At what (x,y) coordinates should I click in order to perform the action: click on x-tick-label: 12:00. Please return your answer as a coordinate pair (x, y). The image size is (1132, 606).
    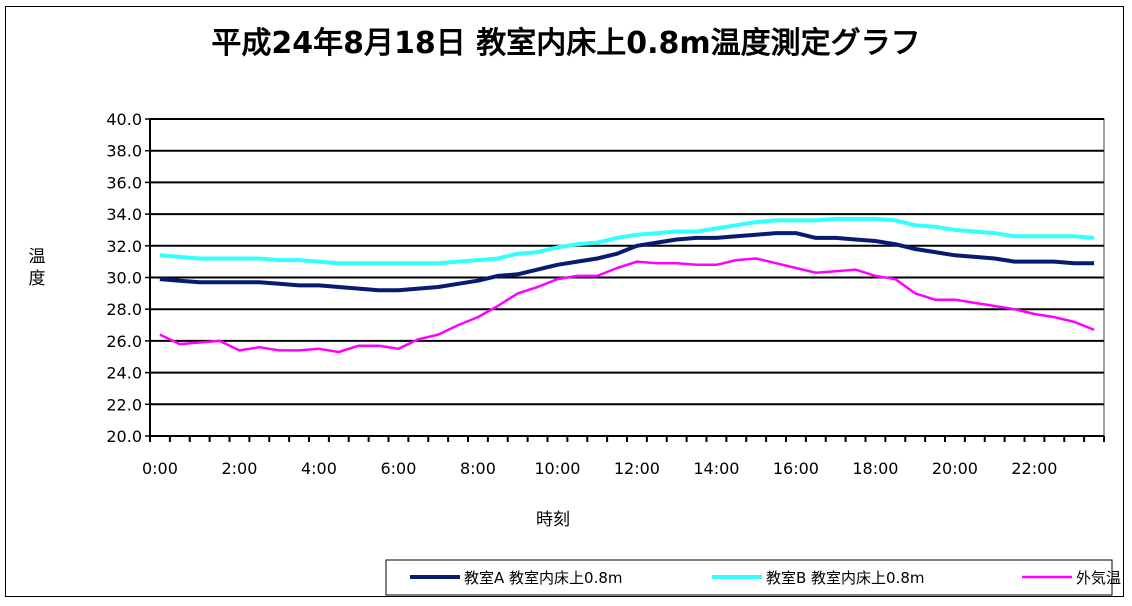
    Looking at the image, I should click on (637, 468).